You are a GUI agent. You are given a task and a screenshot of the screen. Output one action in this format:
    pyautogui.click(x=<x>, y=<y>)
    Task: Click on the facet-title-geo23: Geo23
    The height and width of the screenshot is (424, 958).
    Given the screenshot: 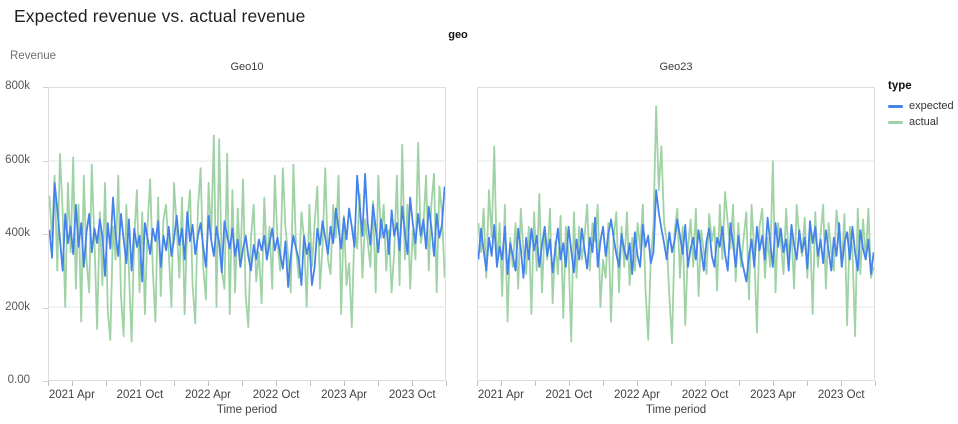 What is the action you would take?
    pyautogui.click(x=676, y=67)
    